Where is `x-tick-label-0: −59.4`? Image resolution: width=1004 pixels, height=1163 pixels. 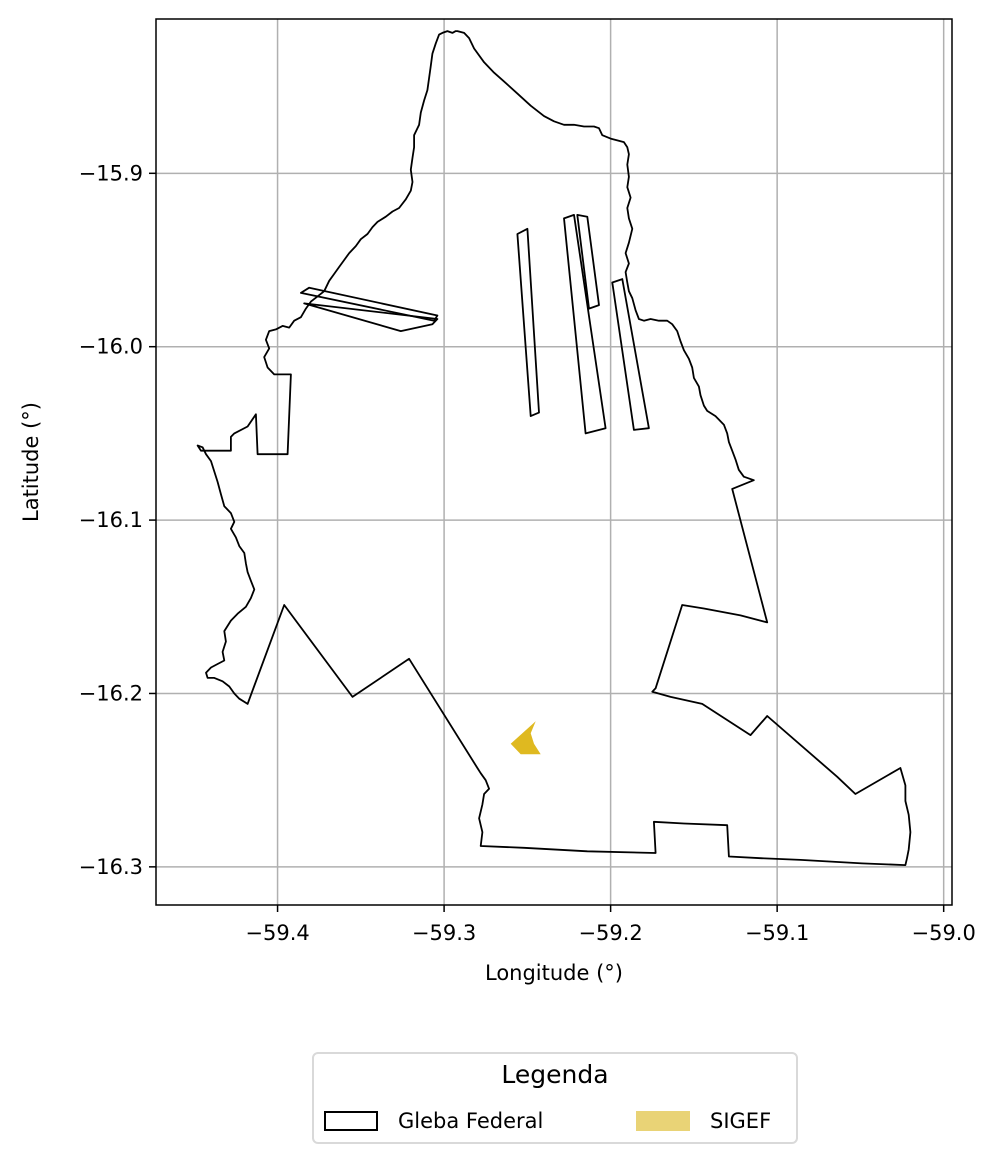
x-tick-label-0: −59.4 is located at coordinates (277, 933).